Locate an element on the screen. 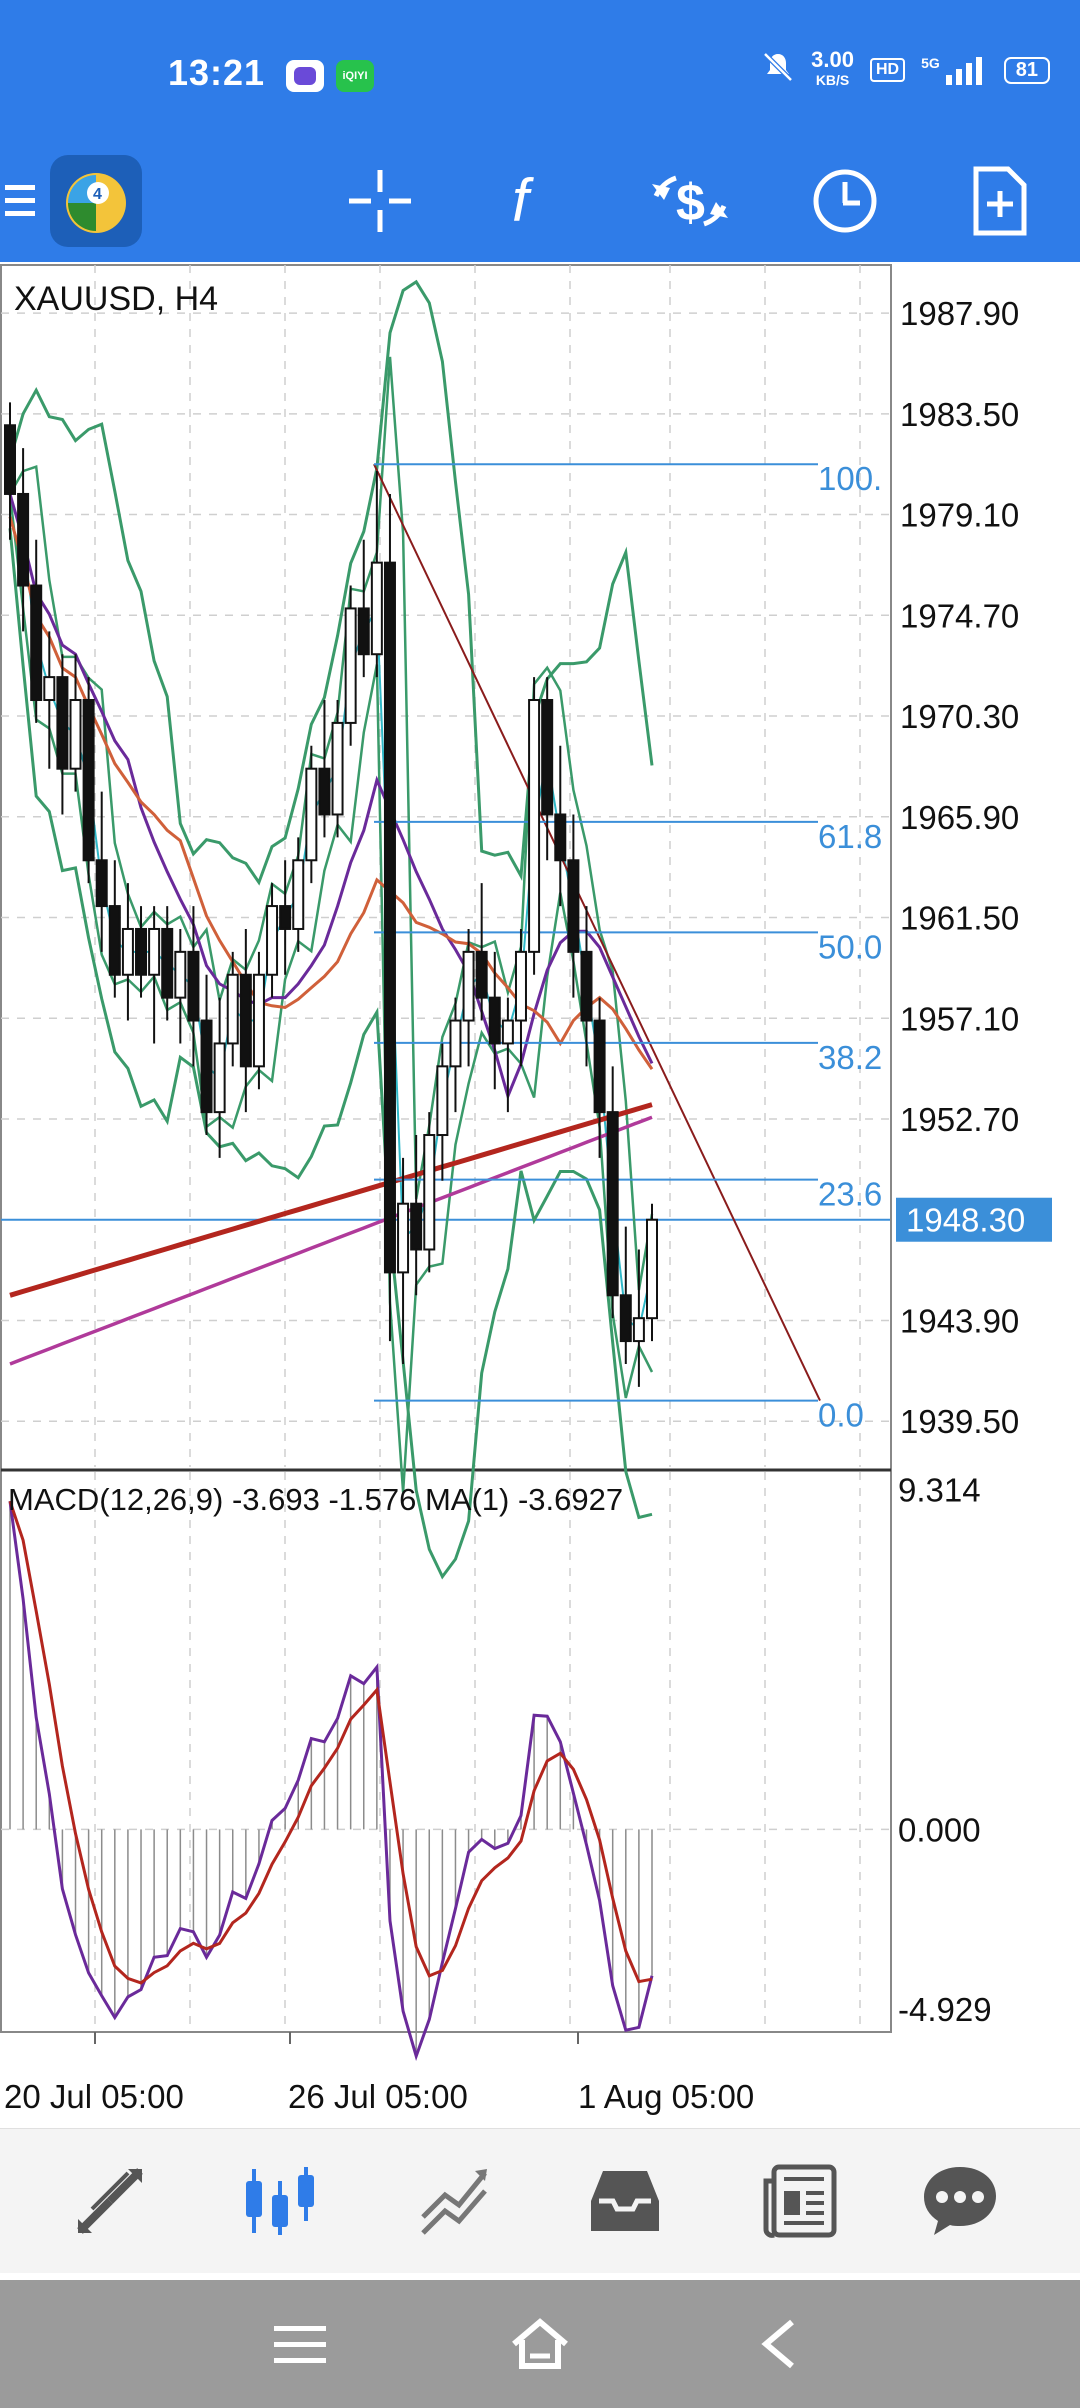 The image size is (1080, 2408). crosshair-icon is located at coordinates (380, 201).